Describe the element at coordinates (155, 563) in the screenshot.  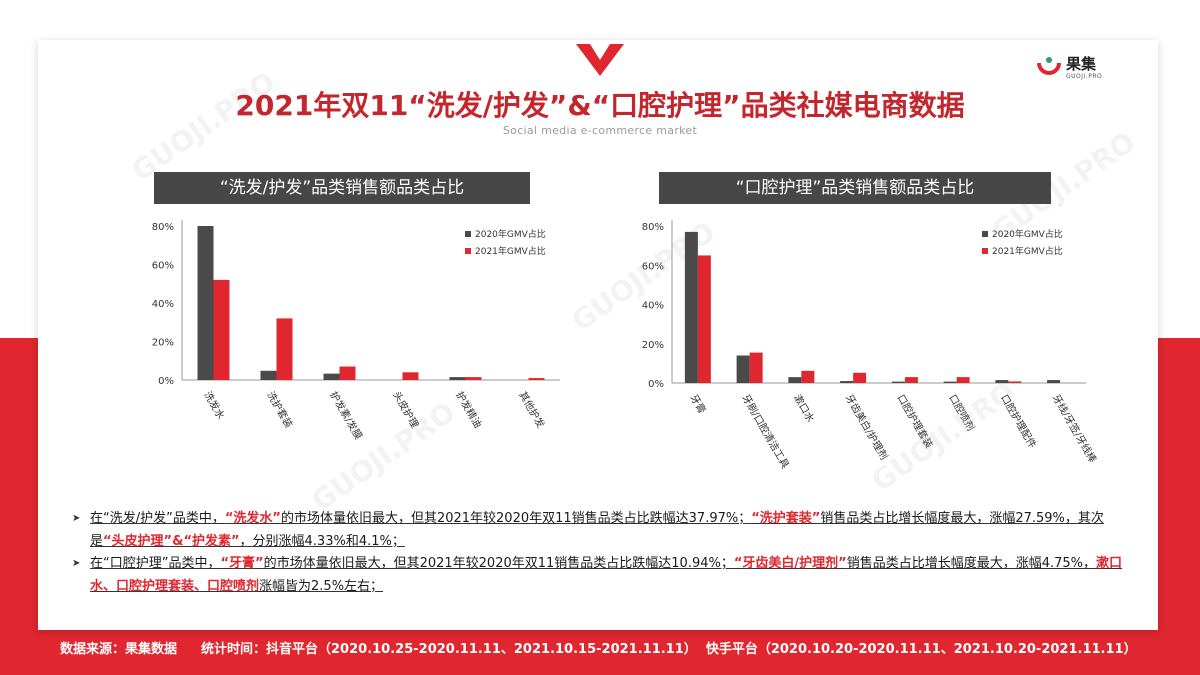
I see `insight-segment: 在“口腔护理”品类中，` at that location.